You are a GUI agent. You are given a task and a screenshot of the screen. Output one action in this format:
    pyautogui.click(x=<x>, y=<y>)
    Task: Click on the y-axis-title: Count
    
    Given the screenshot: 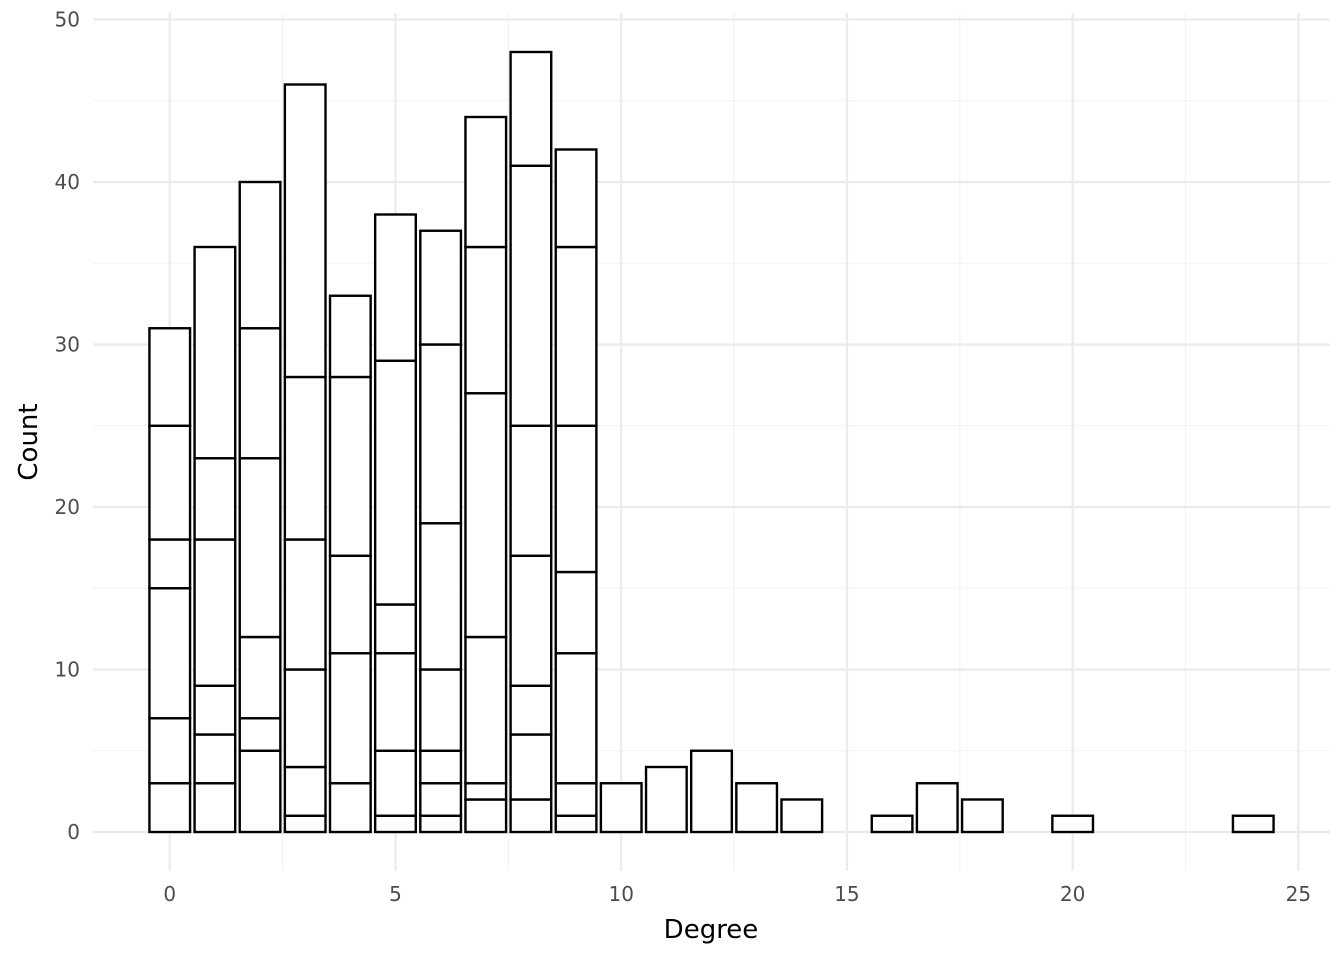 What is the action you would take?
    pyautogui.click(x=29, y=441)
    